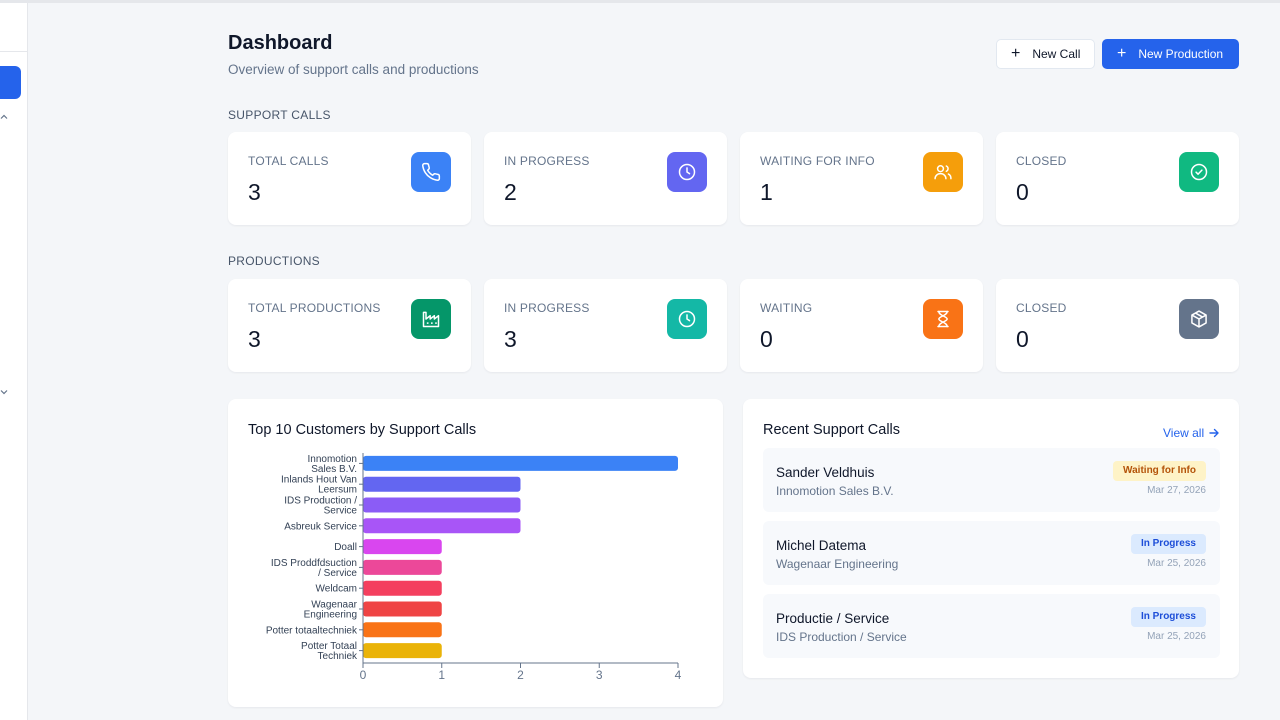 The width and height of the screenshot is (1280, 720). Describe the element at coordinates (274, 261) in the screenshot. I see `productions-section-label: PRODUCTIONS` at that location.